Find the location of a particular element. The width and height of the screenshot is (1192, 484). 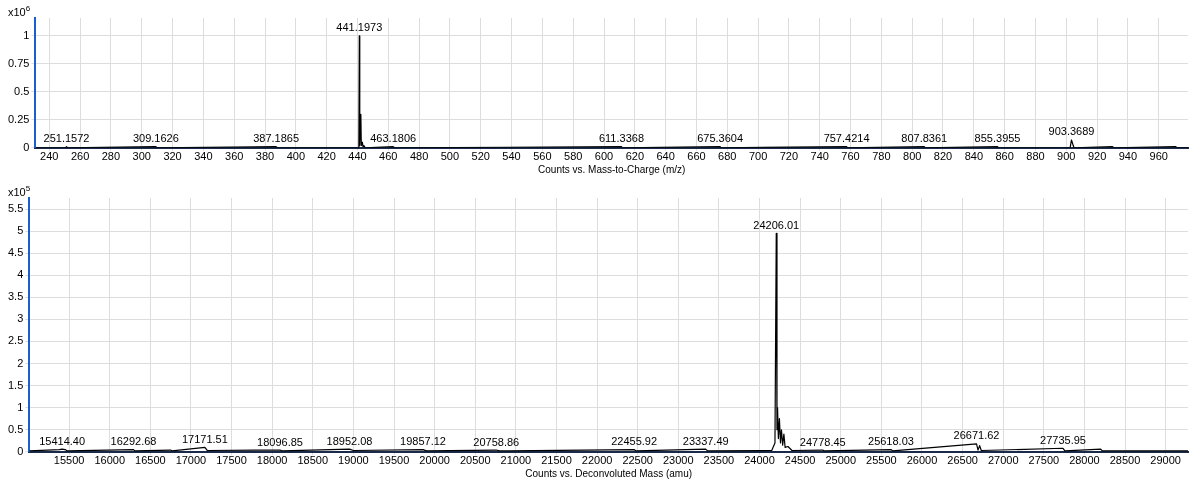

annotation: 675.3604 is located at coordinates (720, 138).